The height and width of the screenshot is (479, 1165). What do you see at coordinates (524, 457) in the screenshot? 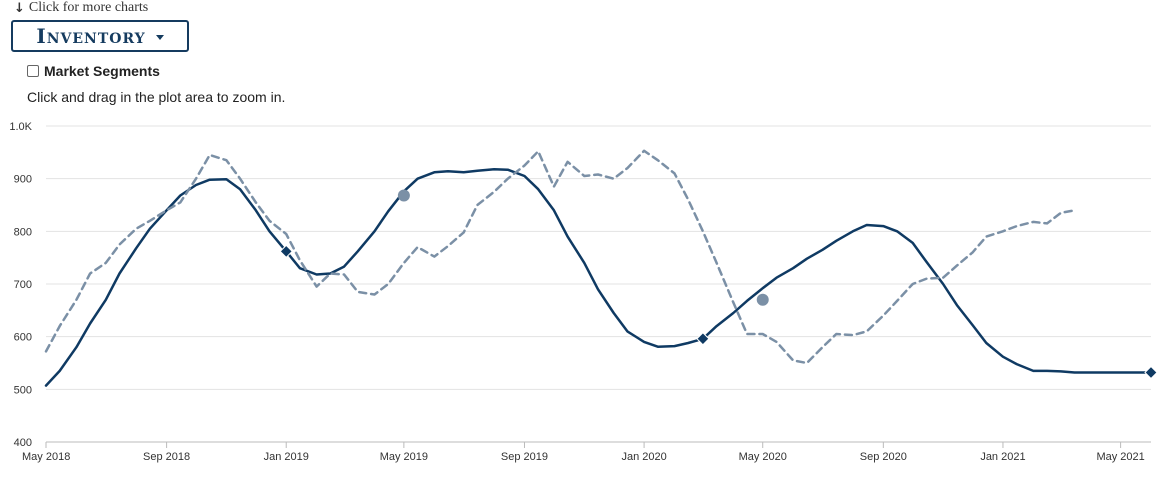
I see `x-tick-label: Sep 2019` at bounding box center [524, 457].